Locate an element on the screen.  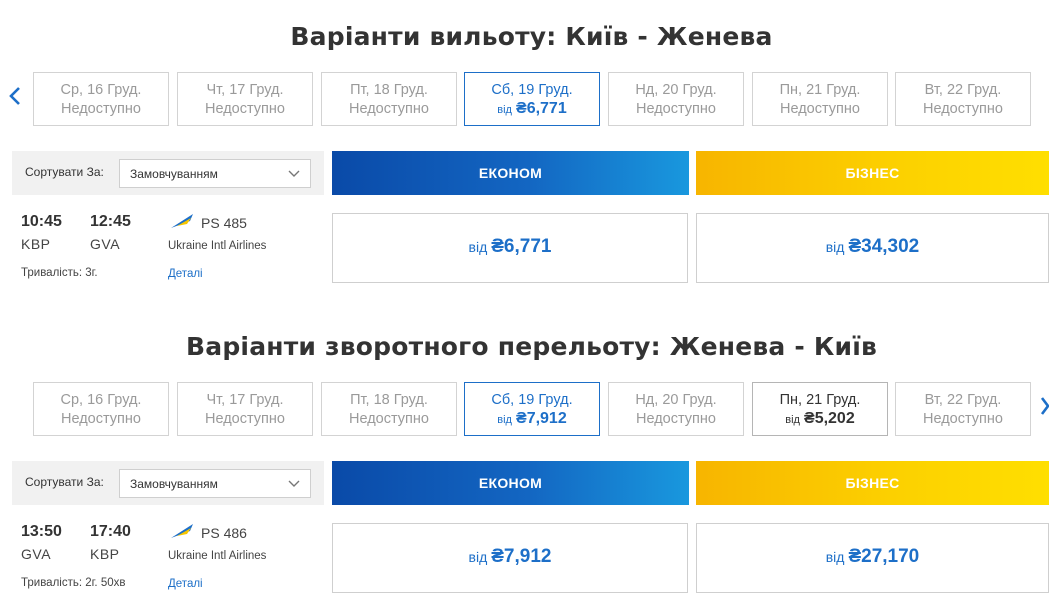
departure-time: 10:45 is located at coordinates (41, 221).